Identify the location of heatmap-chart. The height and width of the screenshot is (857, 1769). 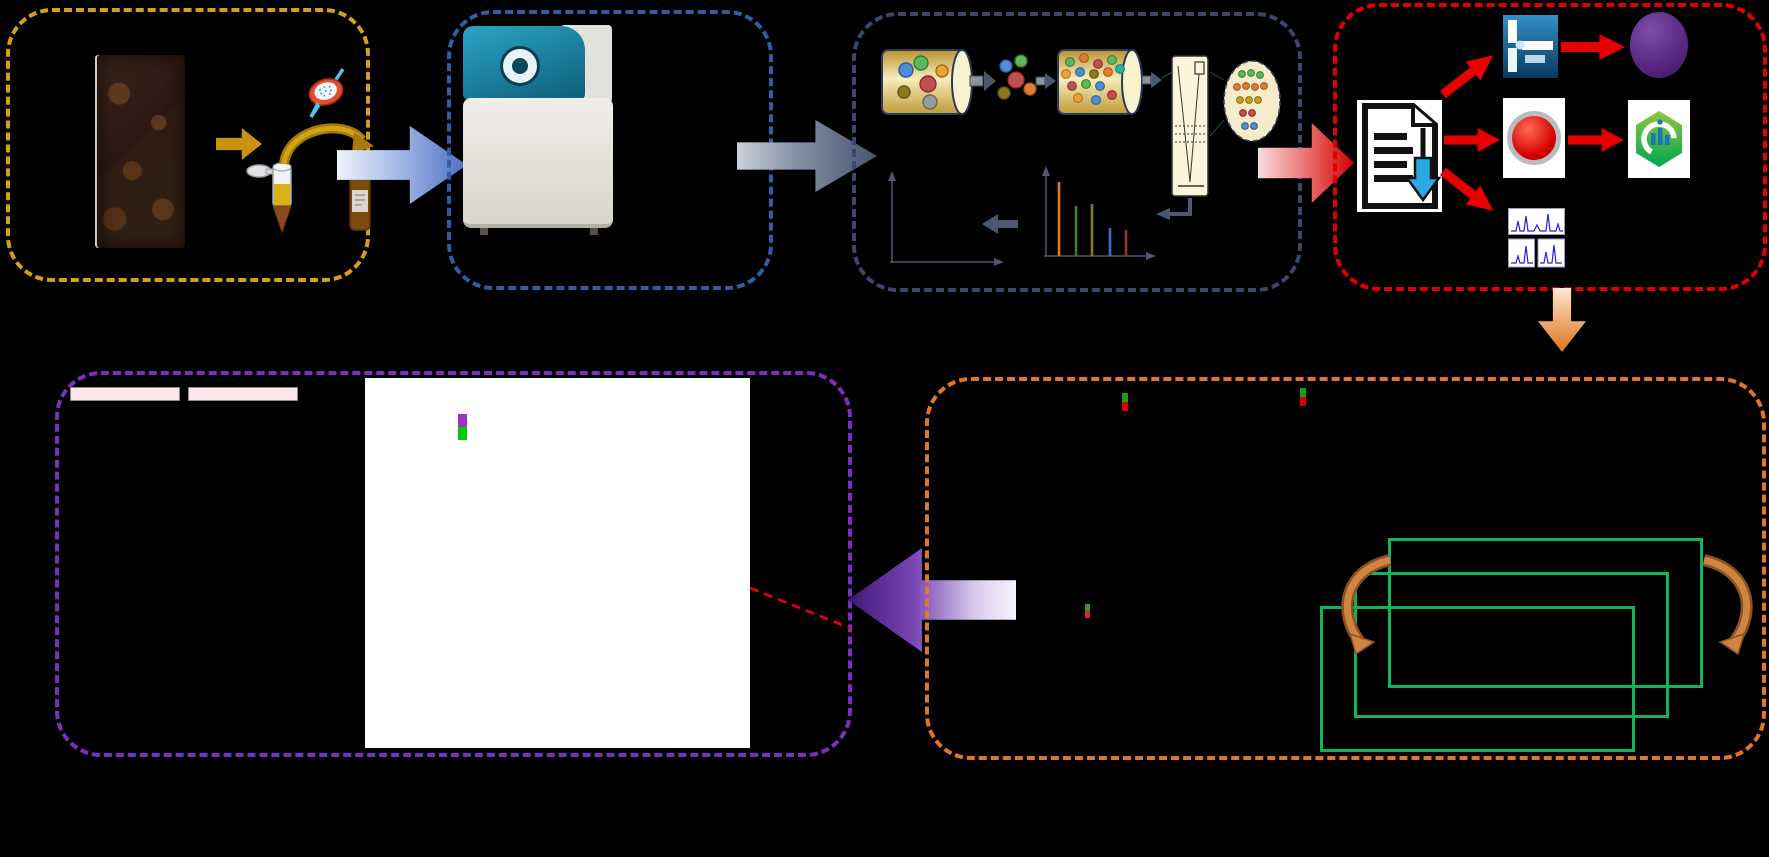
(557, 563).